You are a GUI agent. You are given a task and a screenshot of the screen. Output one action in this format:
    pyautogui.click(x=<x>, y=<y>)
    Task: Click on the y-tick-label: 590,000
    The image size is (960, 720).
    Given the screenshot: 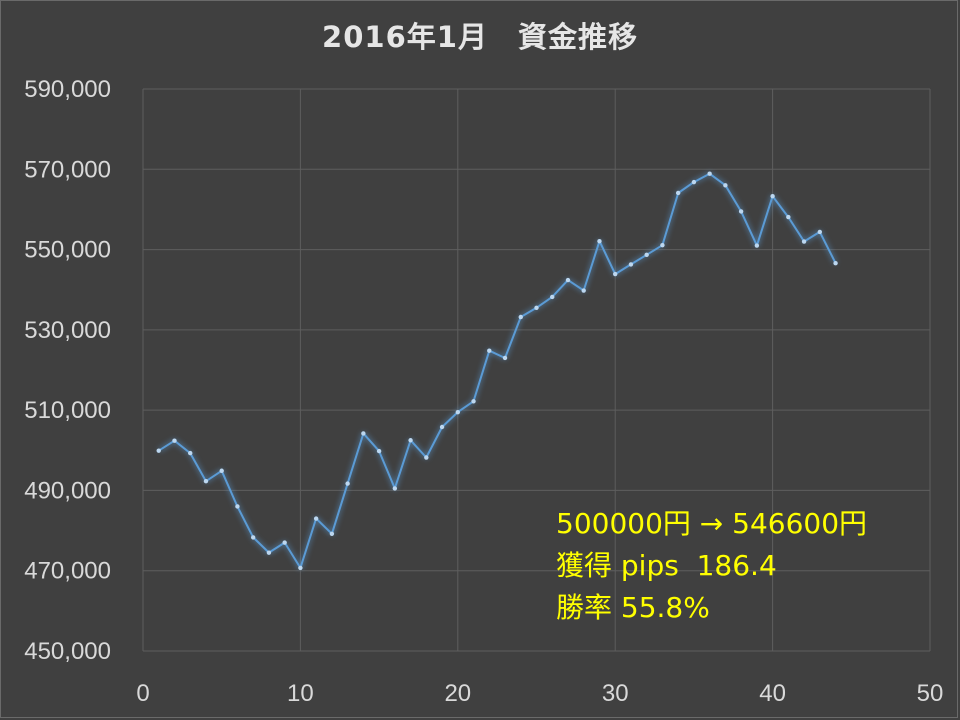 What is the action you would take?
    pyautogui.click(x=67, y=89)
    